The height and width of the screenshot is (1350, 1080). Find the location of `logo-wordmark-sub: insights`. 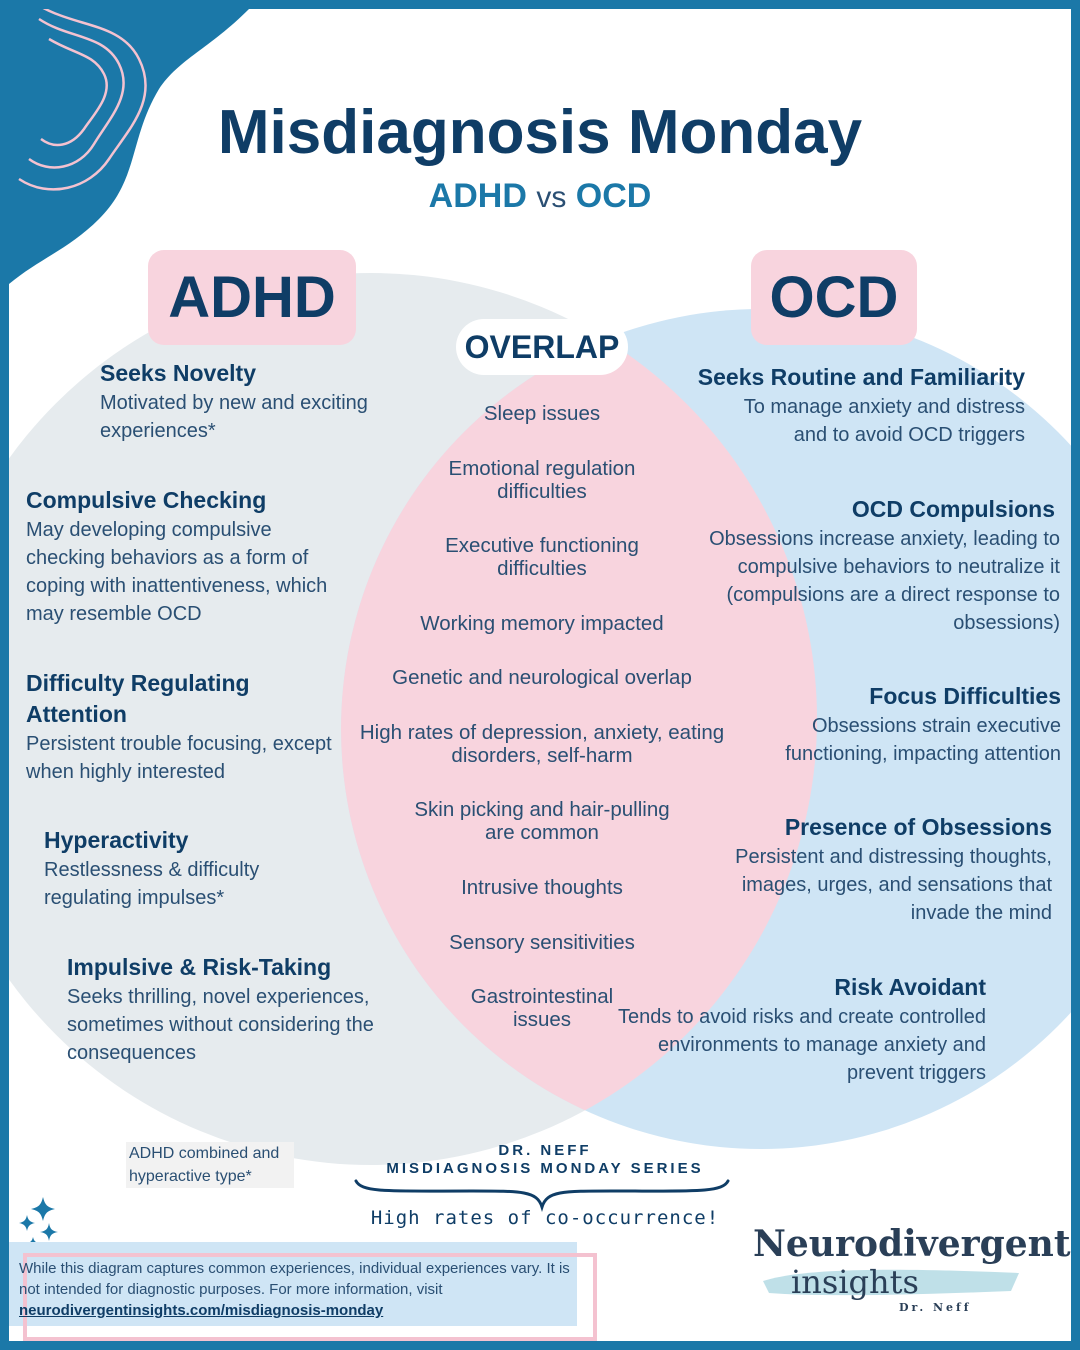

logo-wordmark-sub: insights is located at coordinates (855, 1282).